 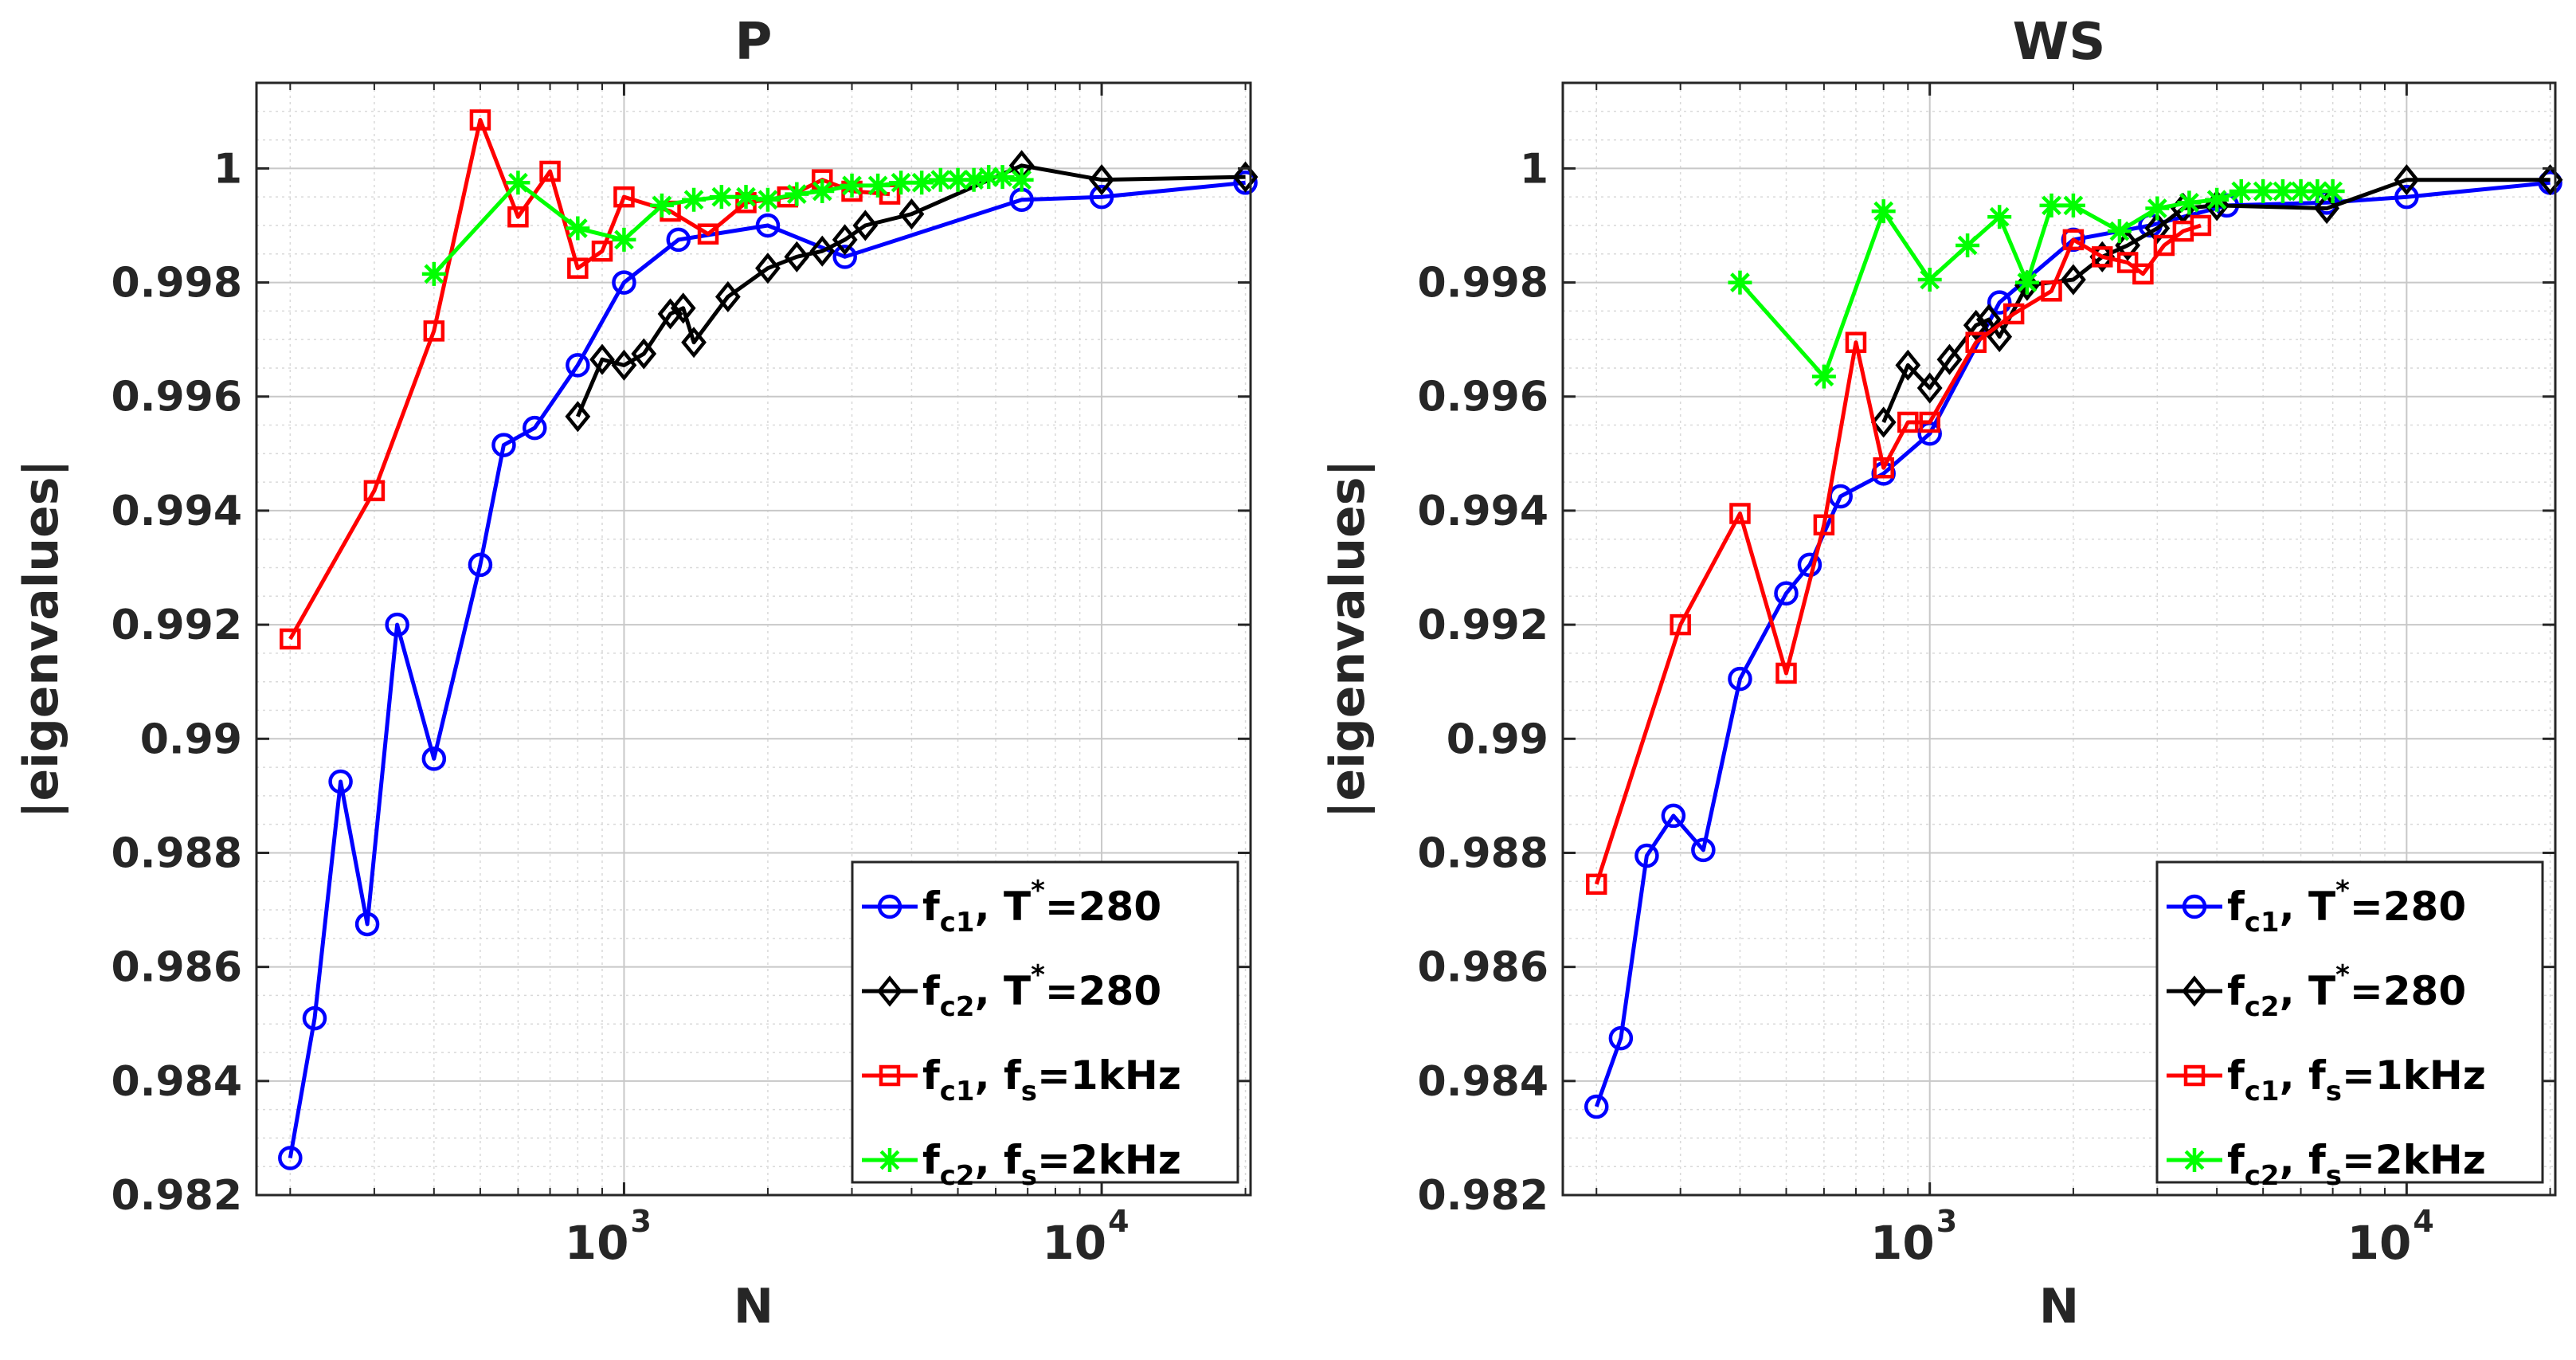 I want to click on legend-entry: fc2, fs=2kHz, so click(x=2326, y=1164).